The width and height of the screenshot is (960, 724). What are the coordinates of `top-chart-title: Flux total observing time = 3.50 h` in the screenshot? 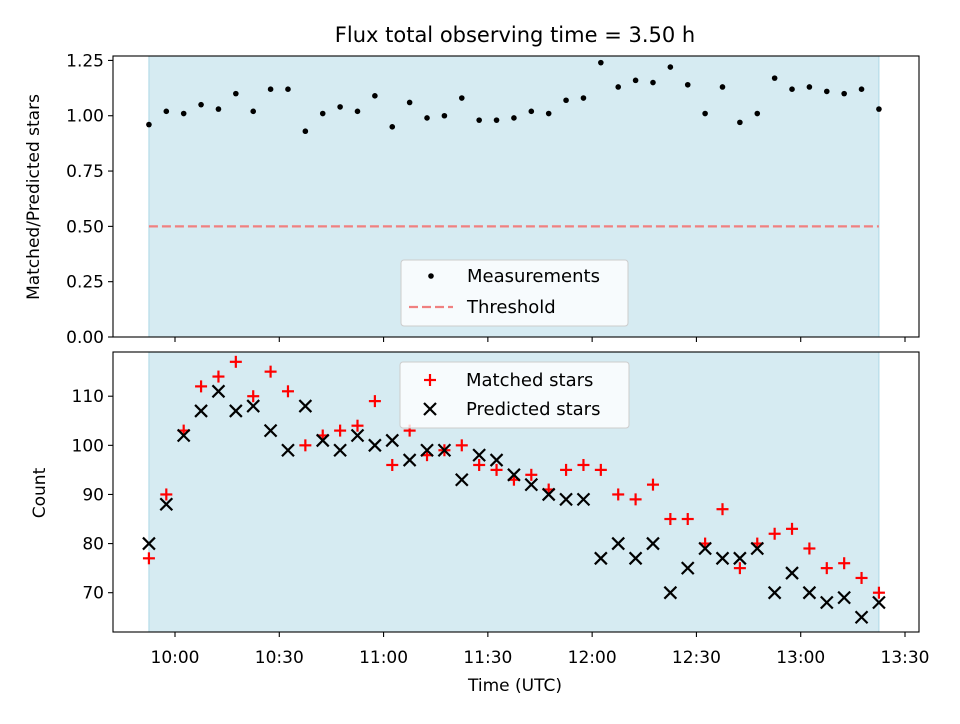 It's located at (515, 35).